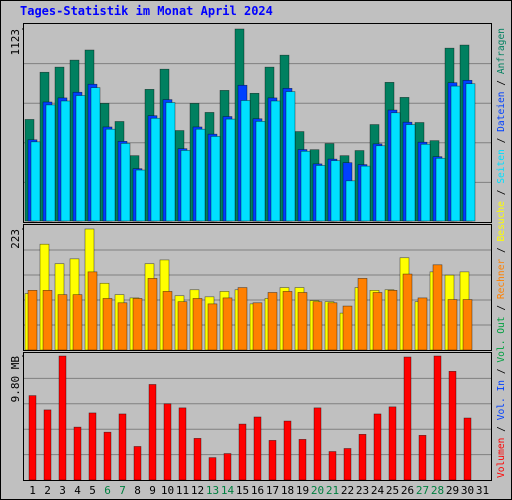 The image size is (512, 500). I want to click on x-tick-label: 3, so click(62, 490).